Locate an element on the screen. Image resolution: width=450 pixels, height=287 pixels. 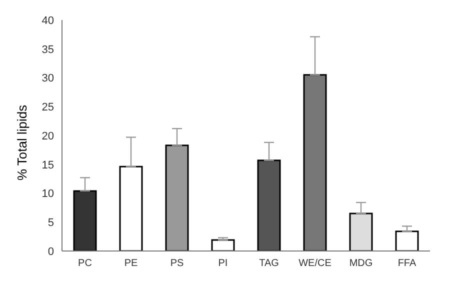
y-tick-label: 15 is located at coordinates (48, 165).